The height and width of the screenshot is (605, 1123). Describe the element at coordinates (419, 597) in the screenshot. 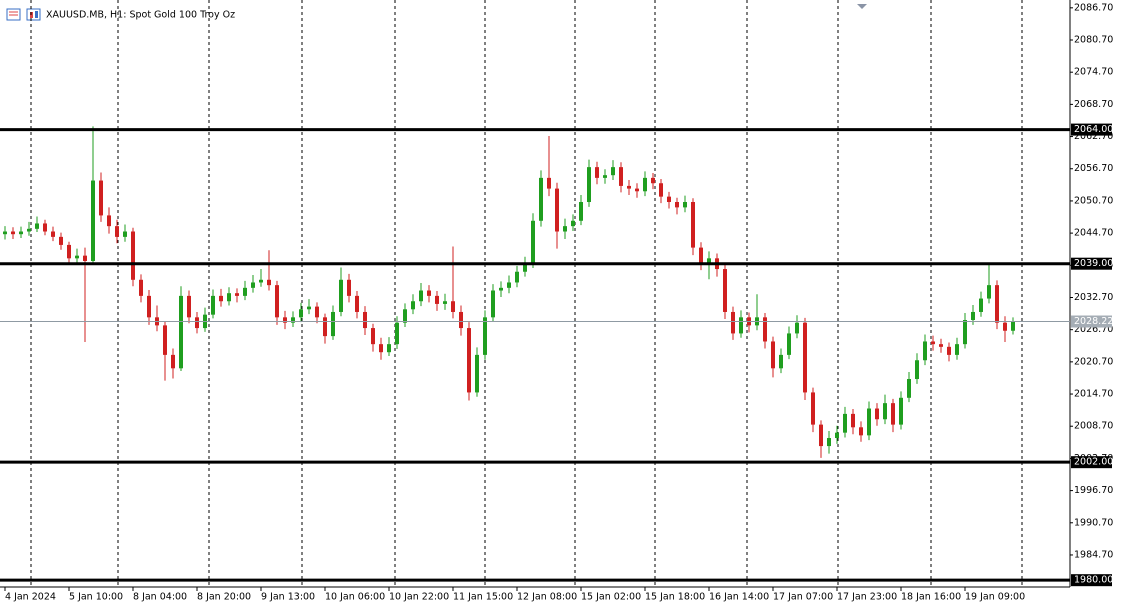

I see `x-tick-label: 10 Jan 22:00` at that location.